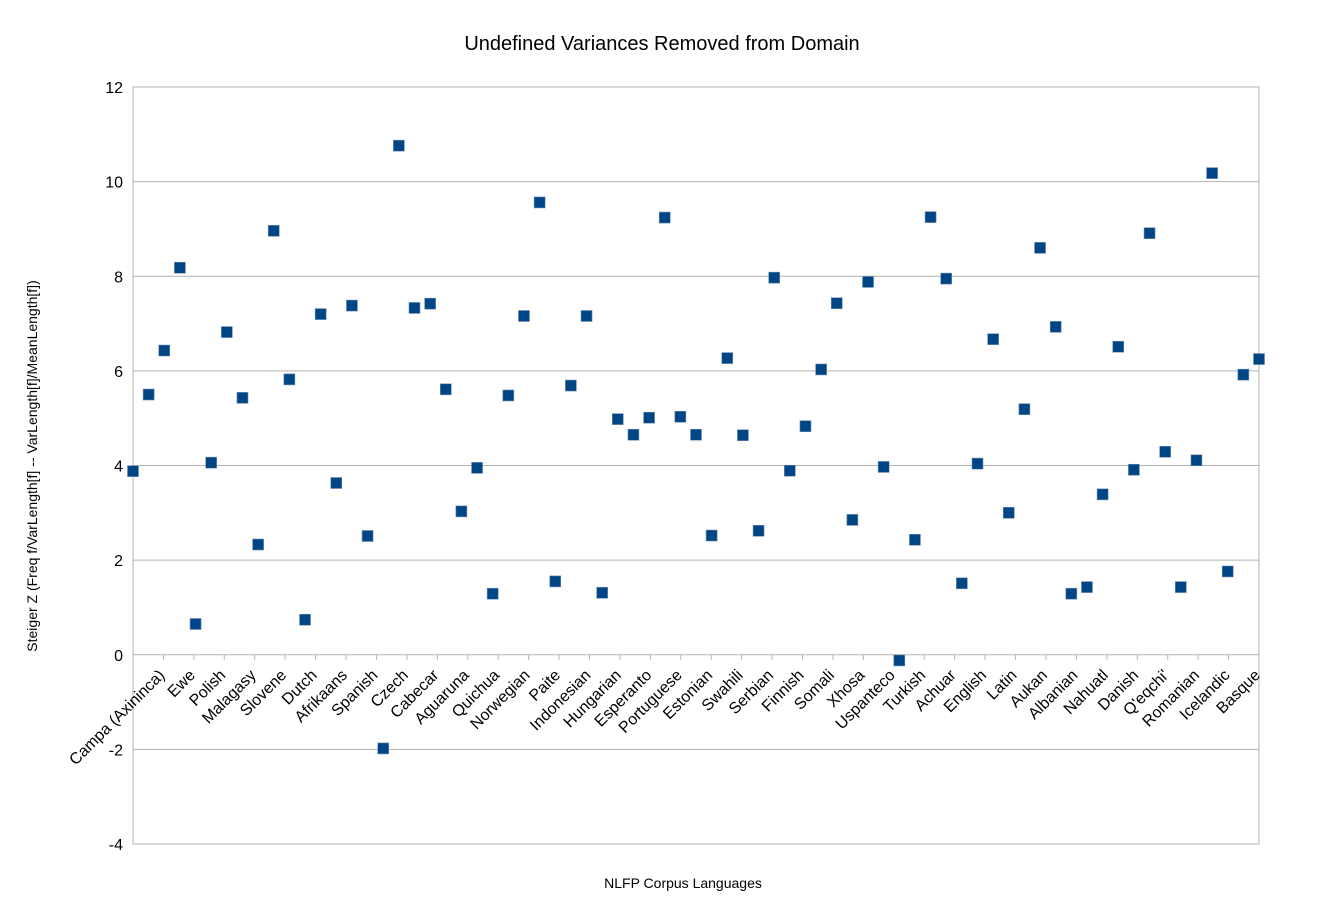 This screenshot has height=913, width=1324. What do you see at coordinates (683, 883) in the screenshot?
I see `x-axis-title: NLFP Corpus Languages` at bounding box center [683, 883].